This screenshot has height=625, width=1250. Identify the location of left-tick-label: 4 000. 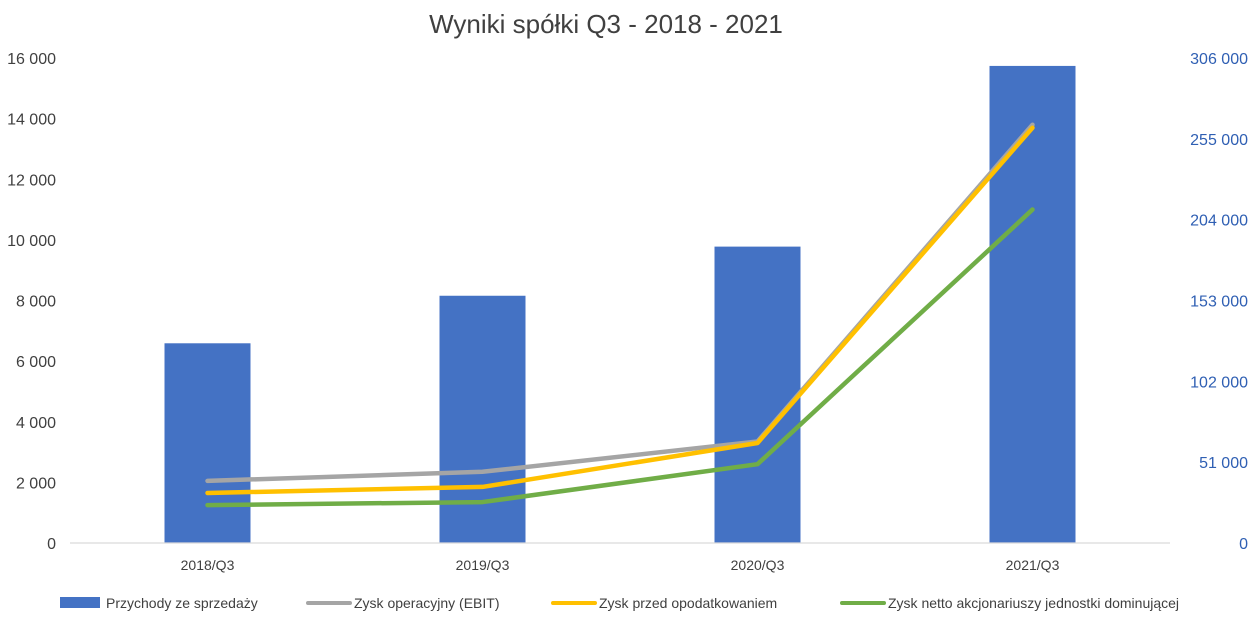
(36, 423).